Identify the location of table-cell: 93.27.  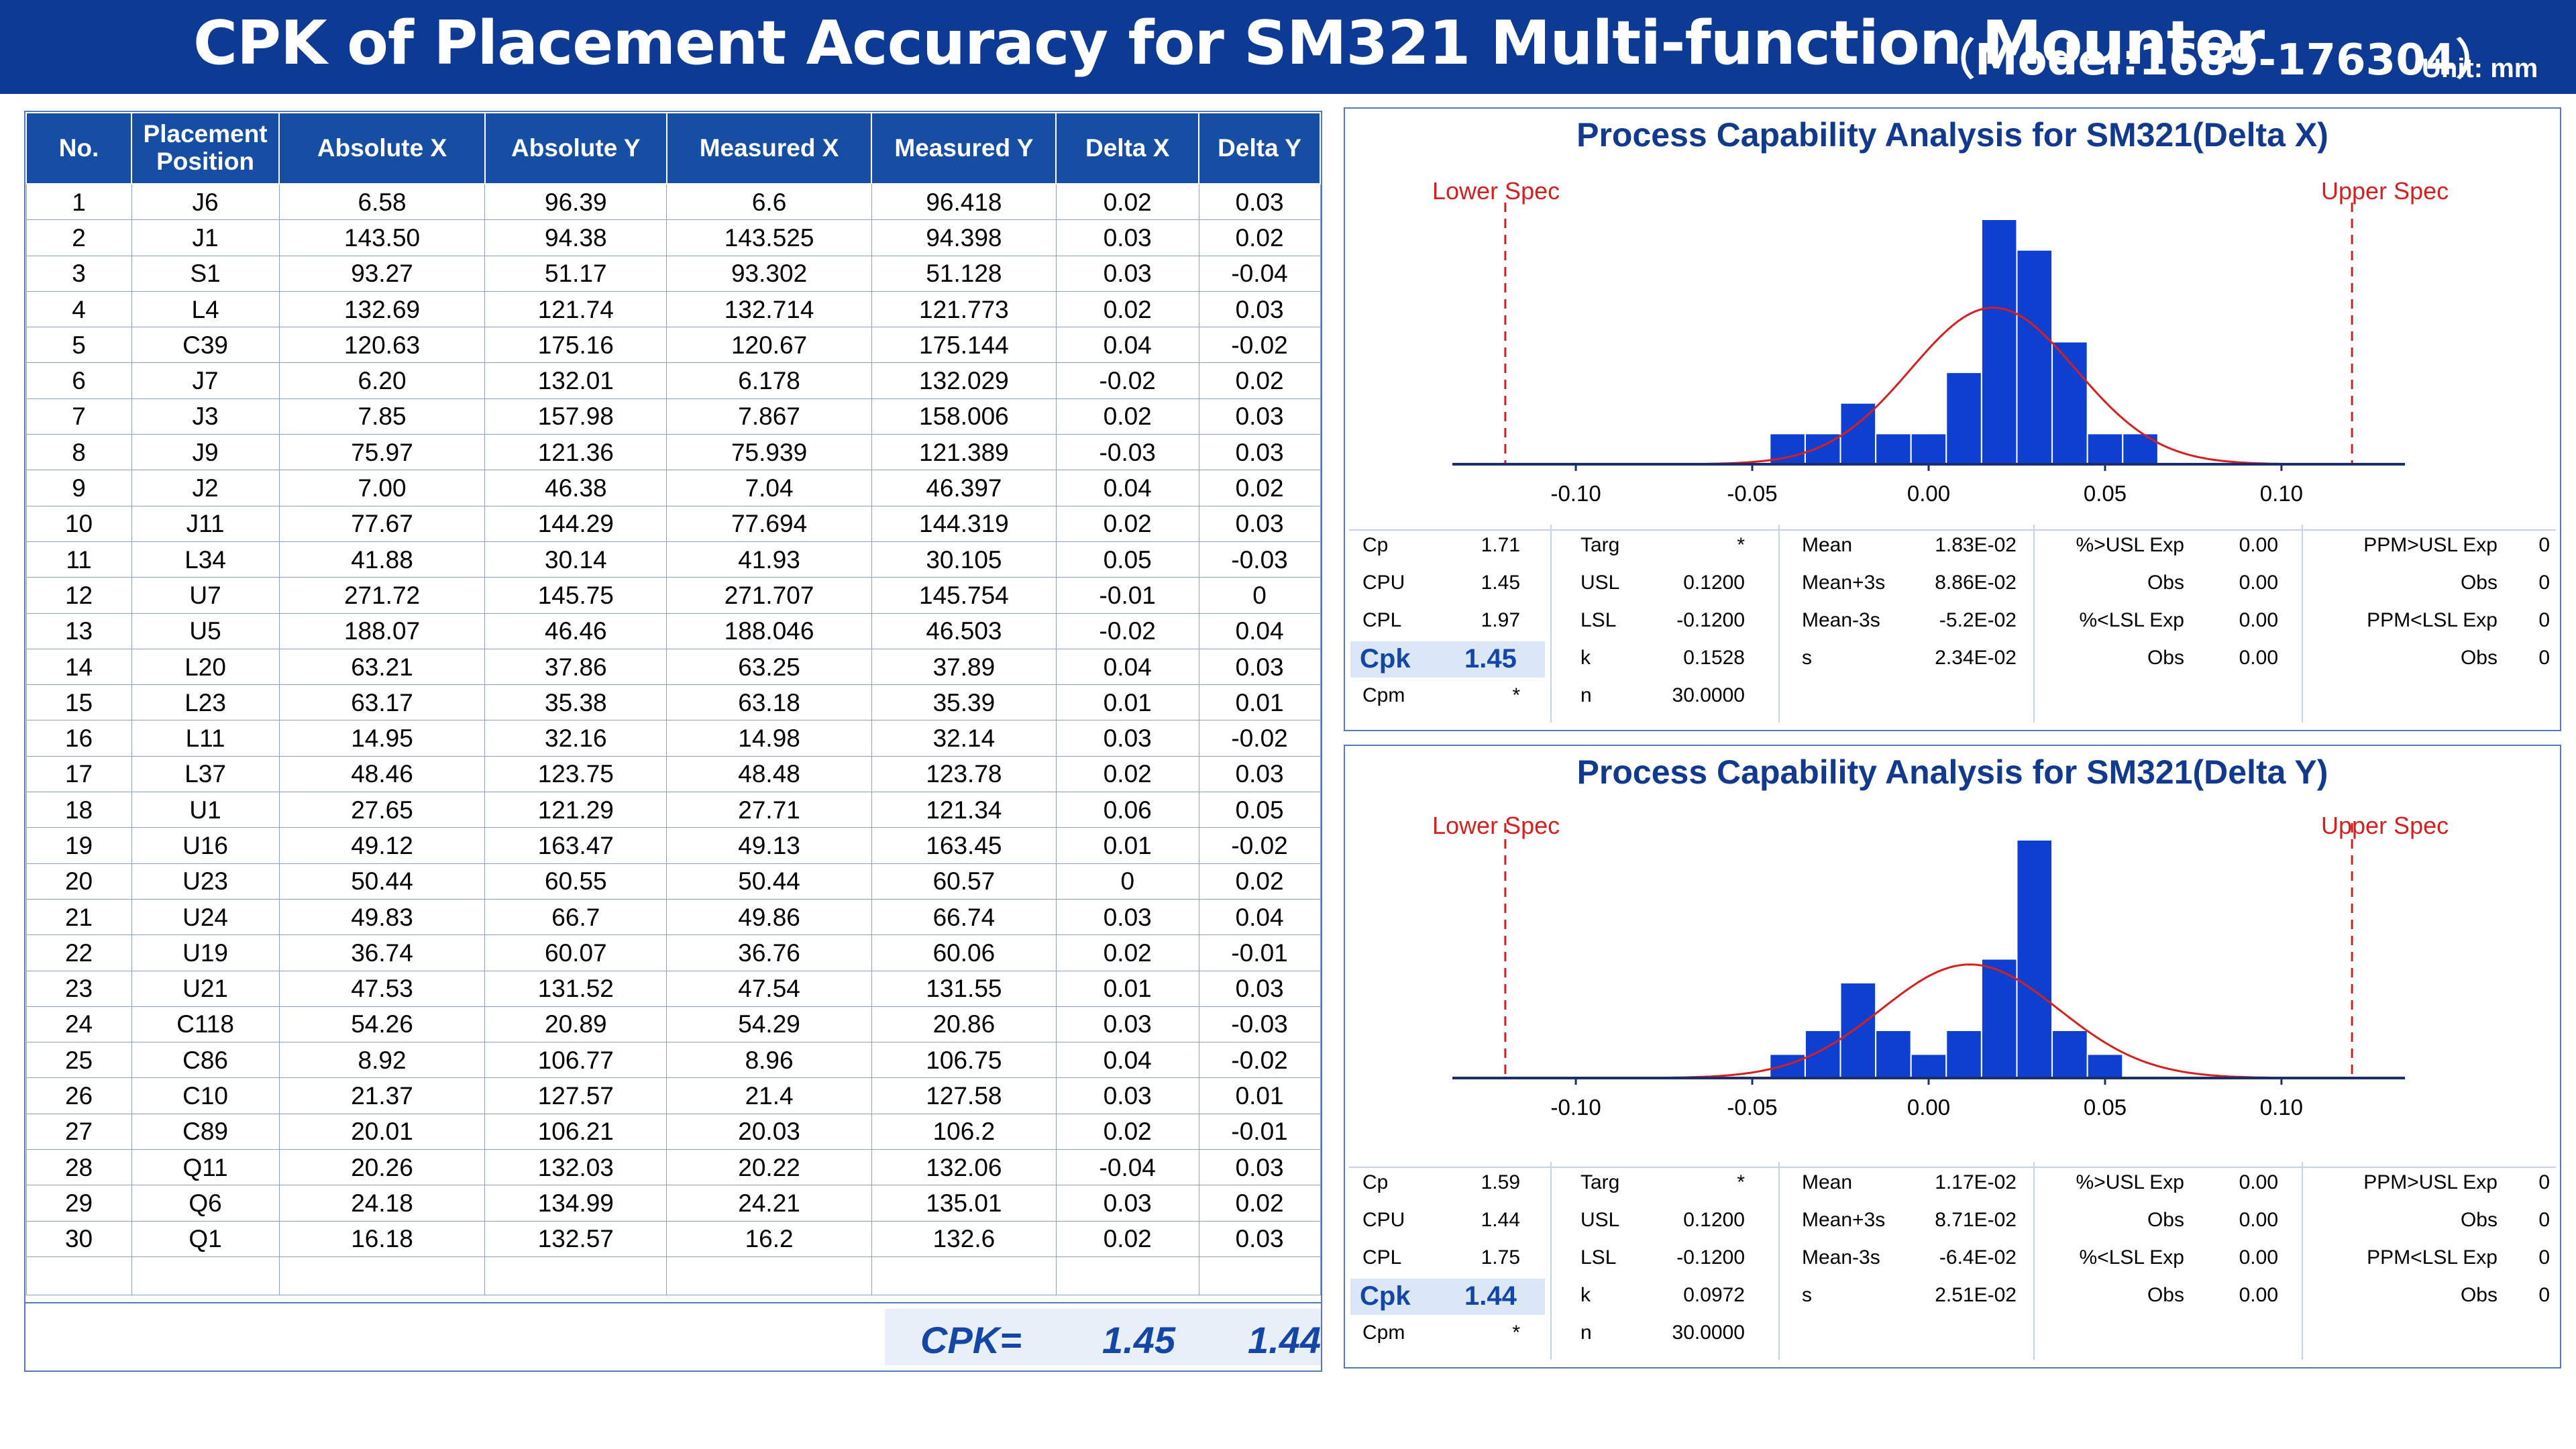
(382, 273).